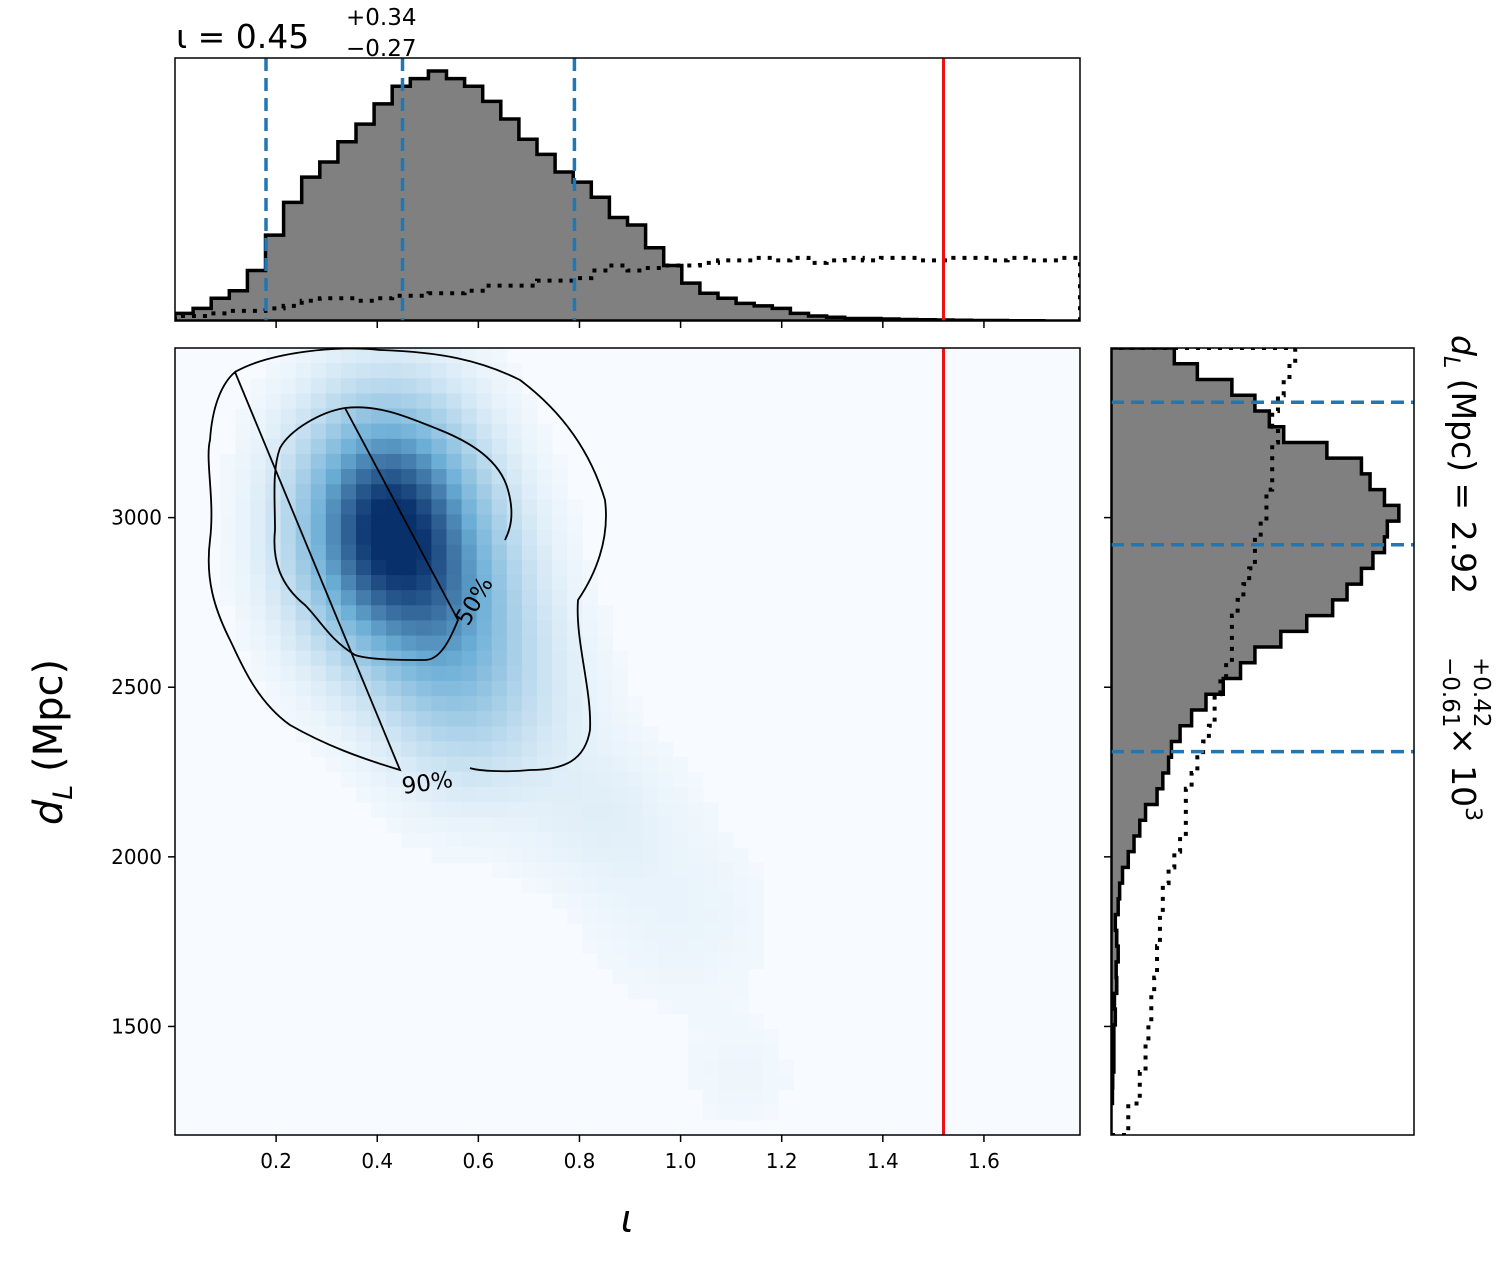  What do you see at coordinates (1450, 692) in the screenshot?
I see `svg-text: −0.61` at bounding box center [1450, 692].